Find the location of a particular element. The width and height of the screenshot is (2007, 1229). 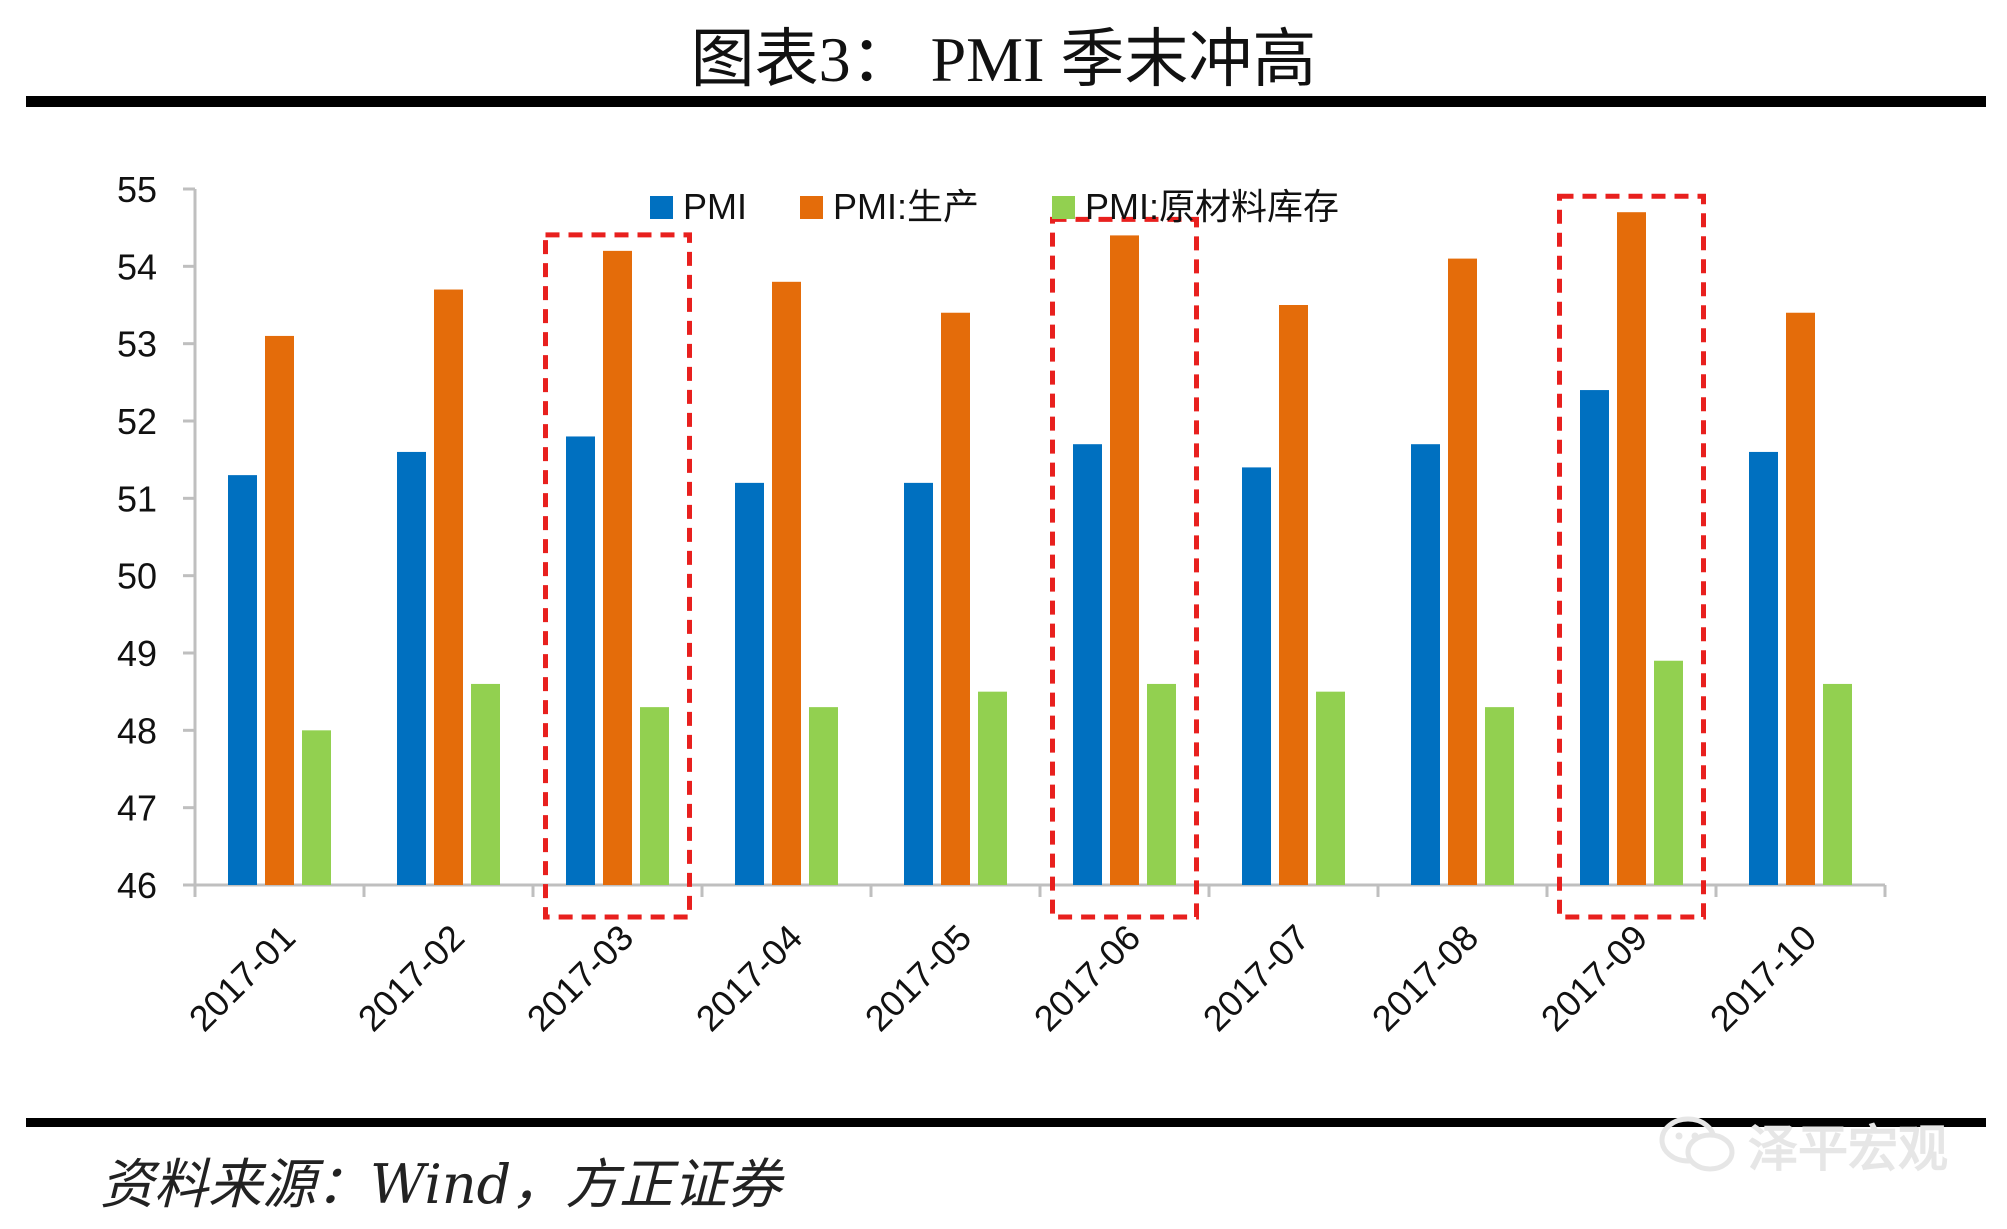

legend-label: PMI is located at coordinates (715, 206).